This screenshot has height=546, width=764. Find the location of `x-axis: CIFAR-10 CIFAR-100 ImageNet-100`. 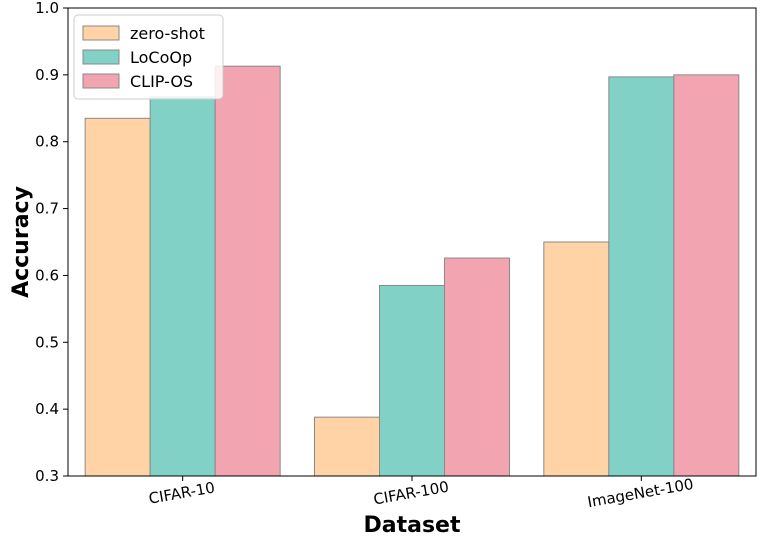

x-axis: CIFAR-10 CIFAR-100 ImageNet-100 is located at coordinates (421, 493).